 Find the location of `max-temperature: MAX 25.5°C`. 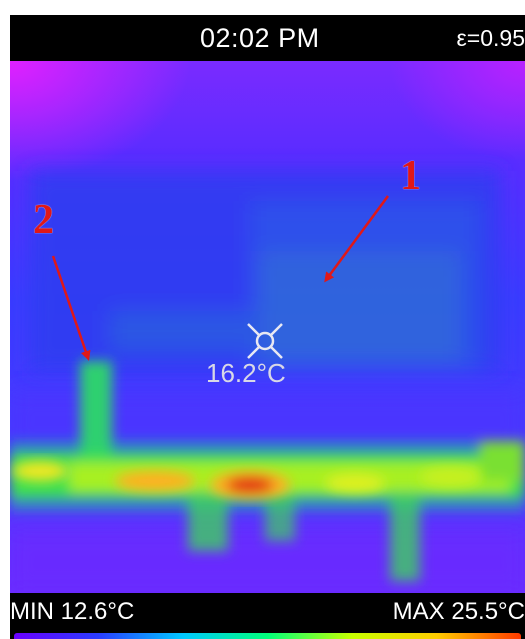

max-temperature: MAX 25.5°C is located at coordinates (458, 611).